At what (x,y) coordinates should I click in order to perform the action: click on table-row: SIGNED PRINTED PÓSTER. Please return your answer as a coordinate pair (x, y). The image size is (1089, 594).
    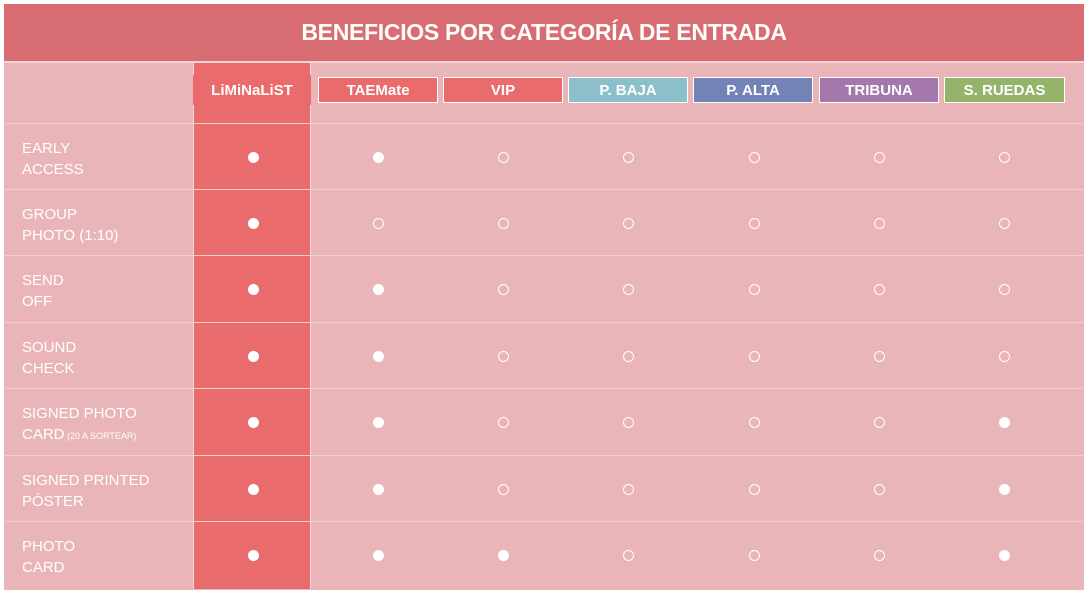
    Looking at the image, I should click on (544, 488).